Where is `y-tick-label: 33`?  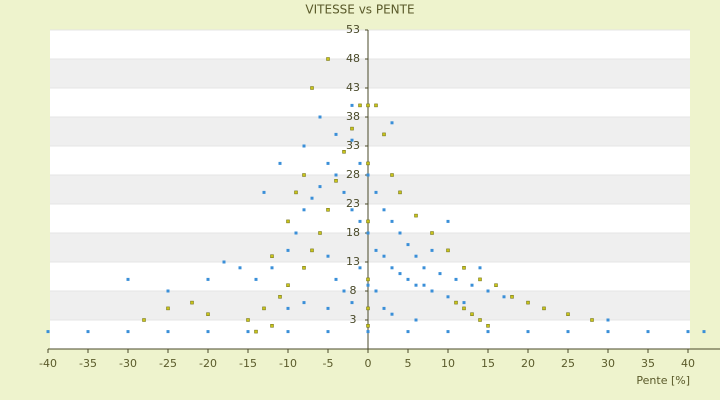 y-tick-label: 33 is located at coordinates (353, 145).